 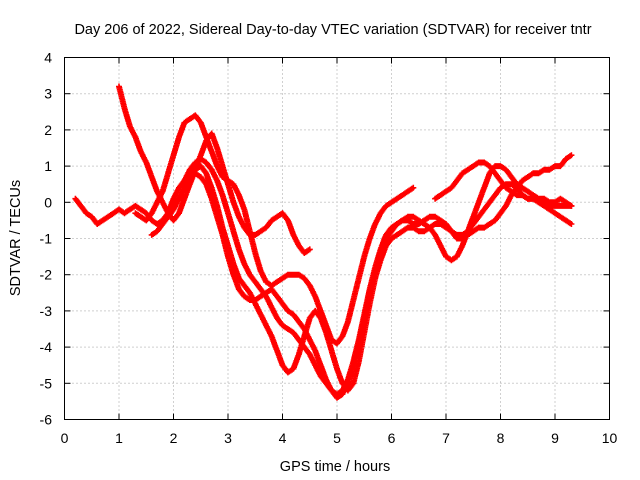 I want to click on y-tick-label: -1, so click(x=46, y=239).